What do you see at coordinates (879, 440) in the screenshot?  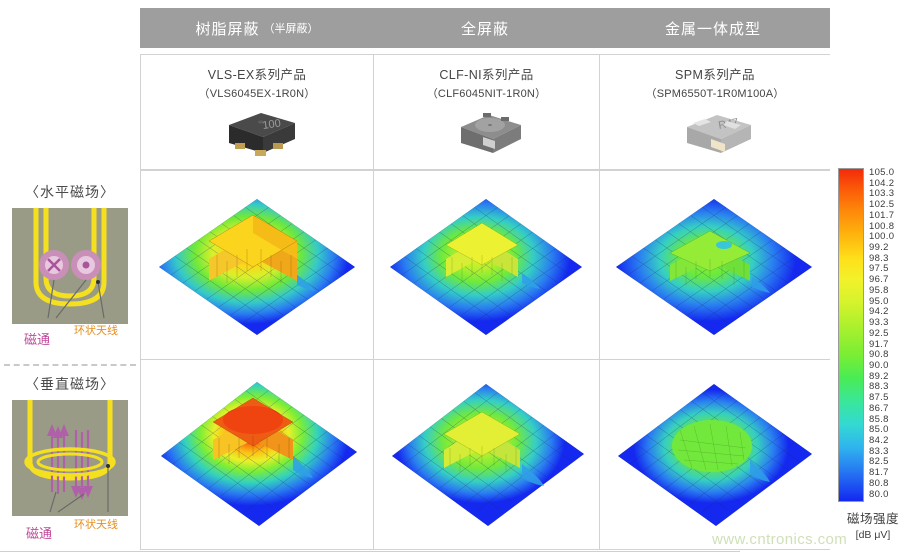 I see `legend-tick: 84.2` at bounding box center [879, 440].